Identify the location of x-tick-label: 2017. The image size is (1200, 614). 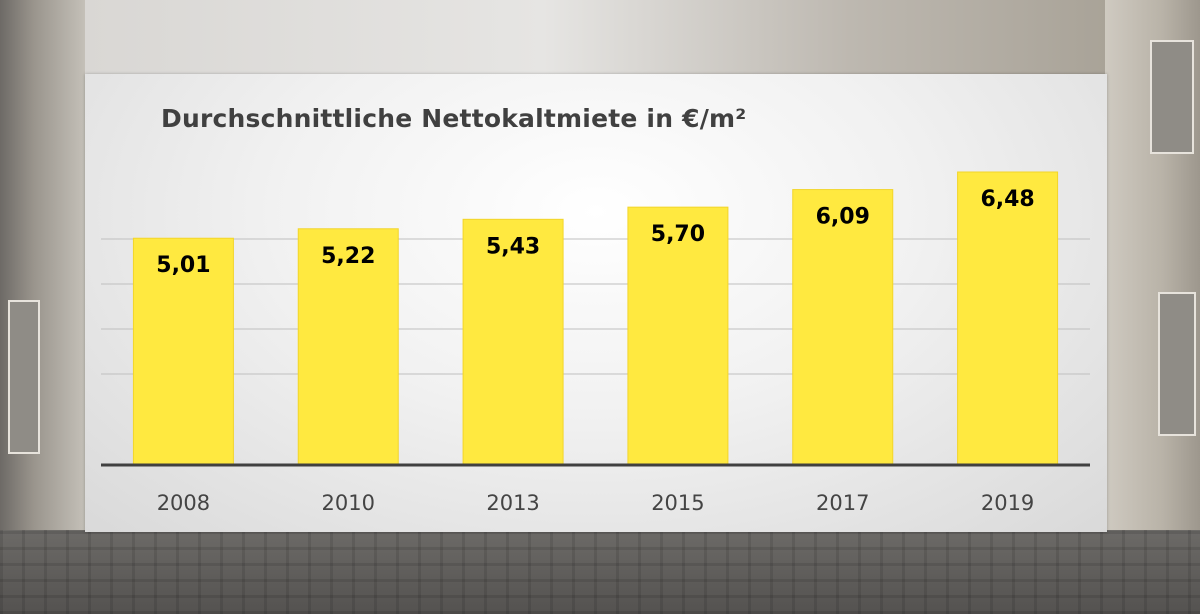
(842, 503).